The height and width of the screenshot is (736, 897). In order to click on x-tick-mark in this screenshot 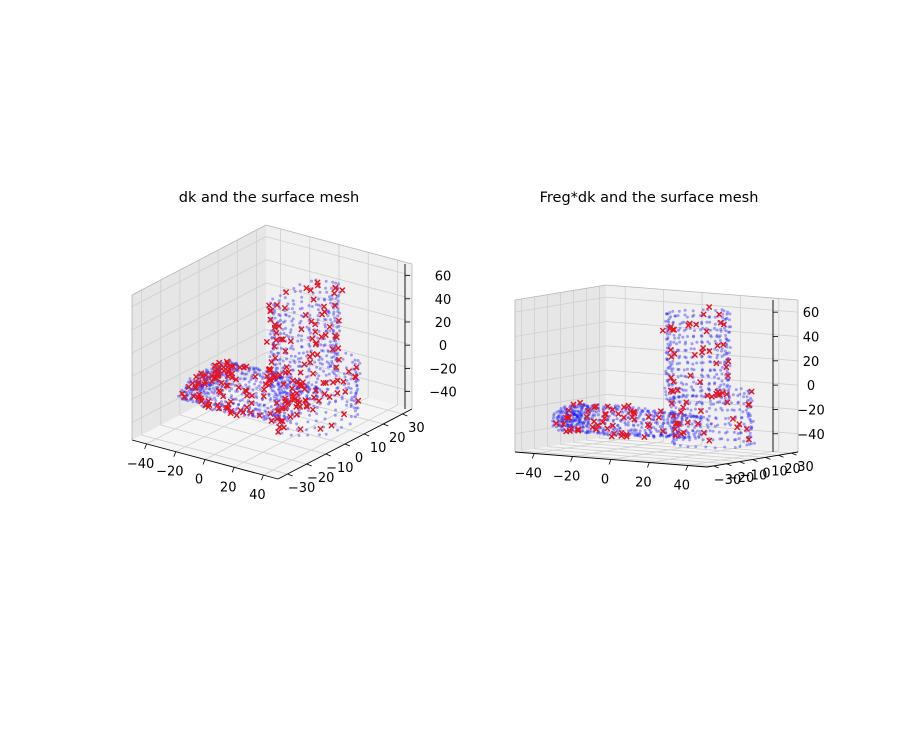, I will do `click(687, 468)`.